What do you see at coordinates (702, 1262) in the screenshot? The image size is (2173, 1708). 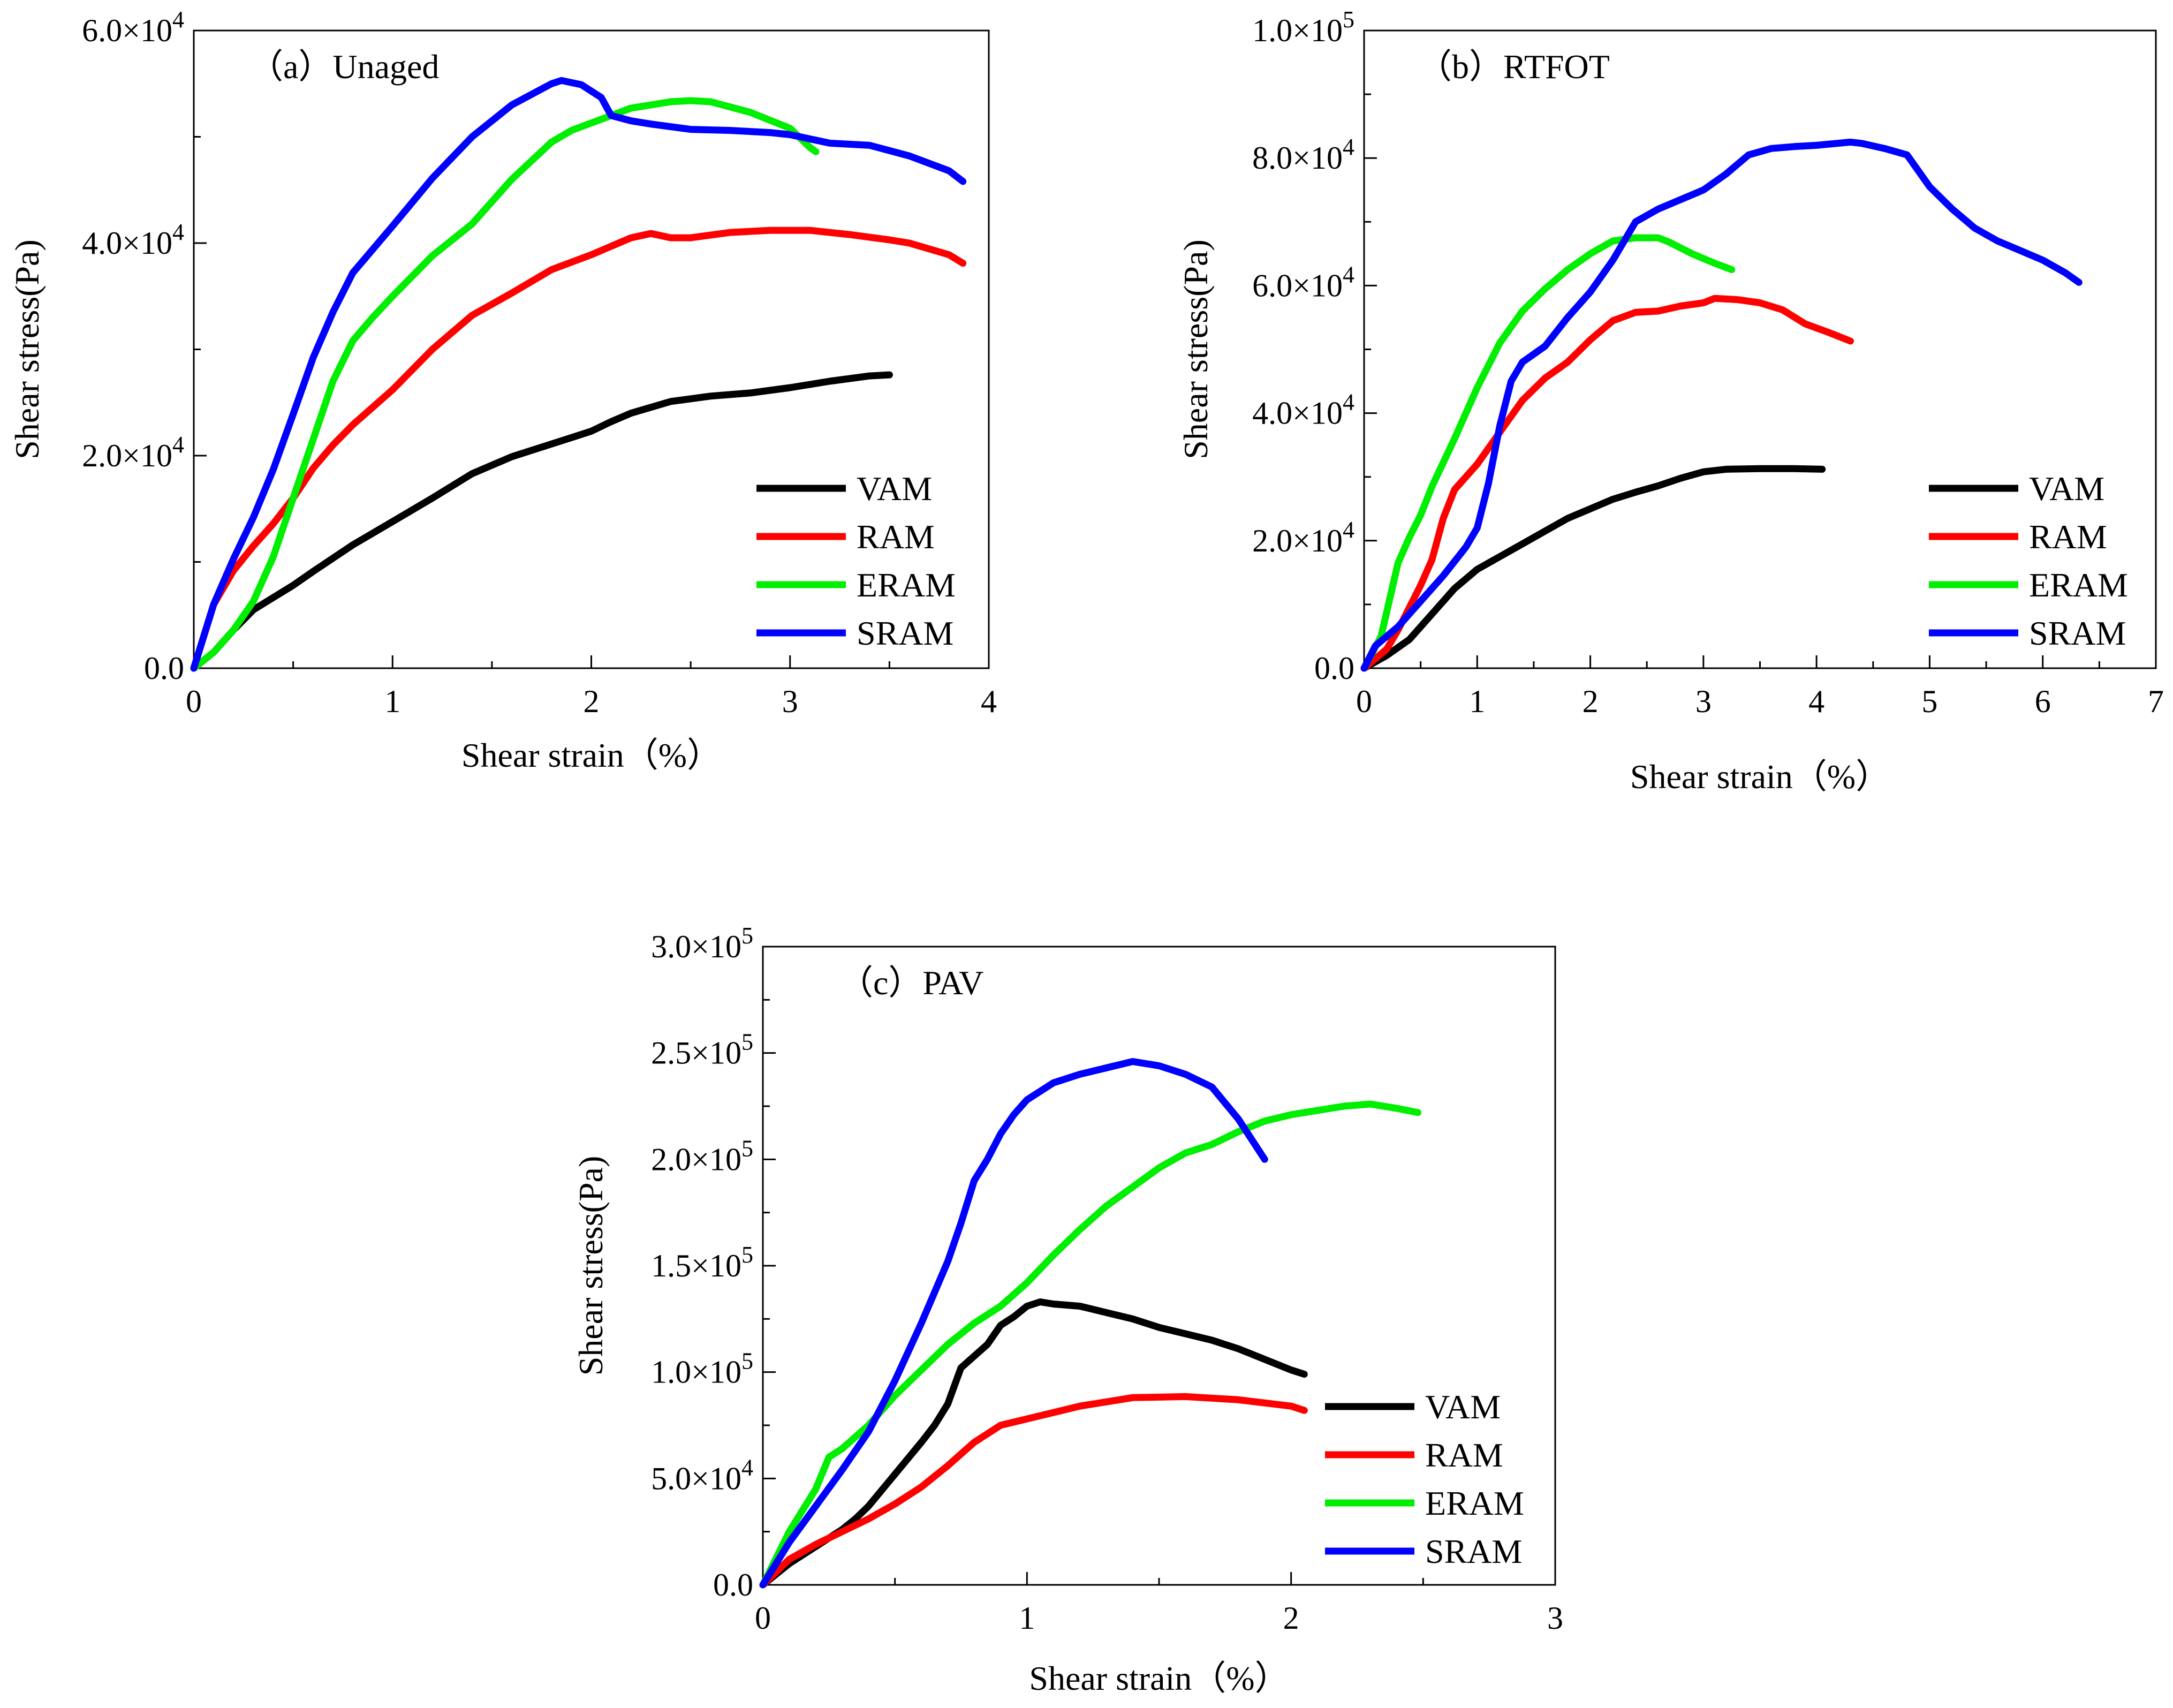 I see `y-tick-label: 1.5×10⁵` at bounding box center [702, 1262].